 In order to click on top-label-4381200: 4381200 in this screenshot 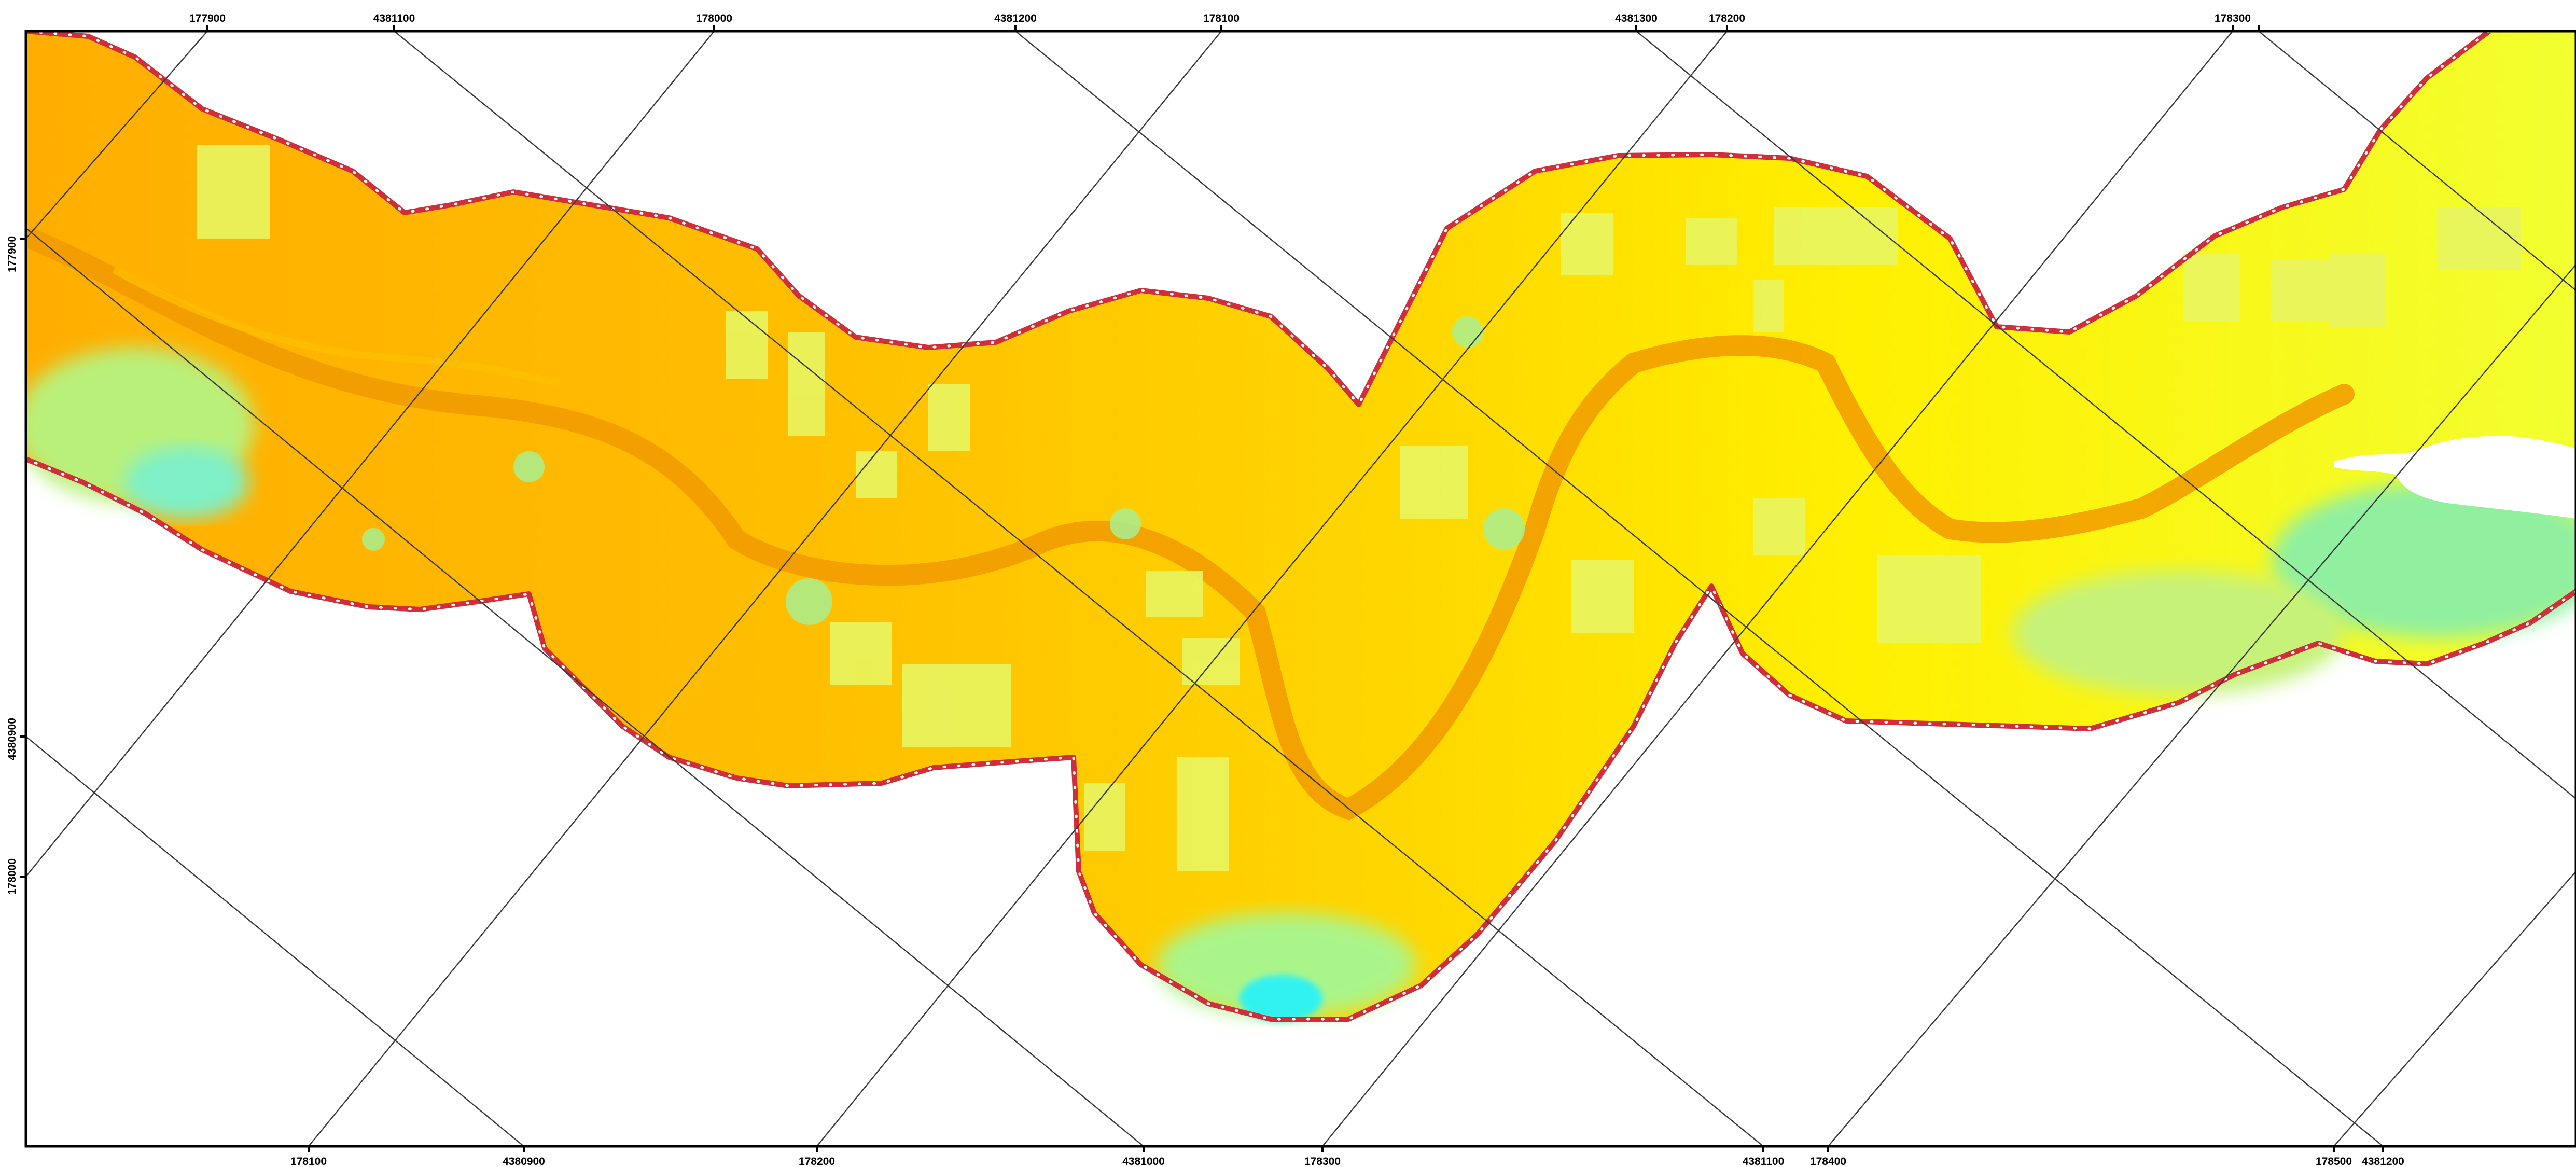, I will do `click(1015, 18)`.